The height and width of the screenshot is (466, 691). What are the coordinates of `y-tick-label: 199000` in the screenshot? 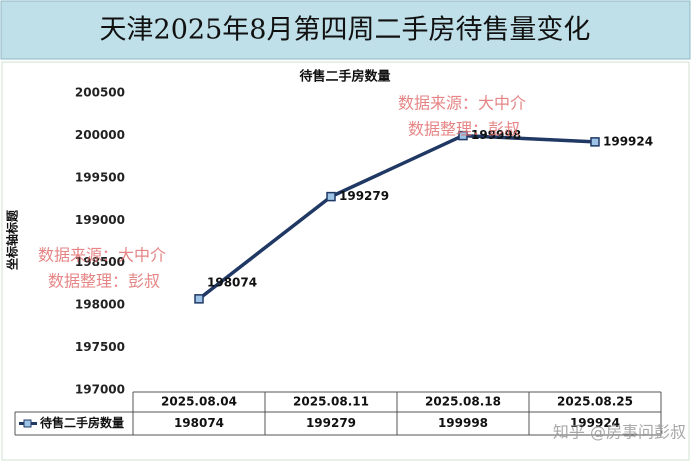 It's located at (100, 220).